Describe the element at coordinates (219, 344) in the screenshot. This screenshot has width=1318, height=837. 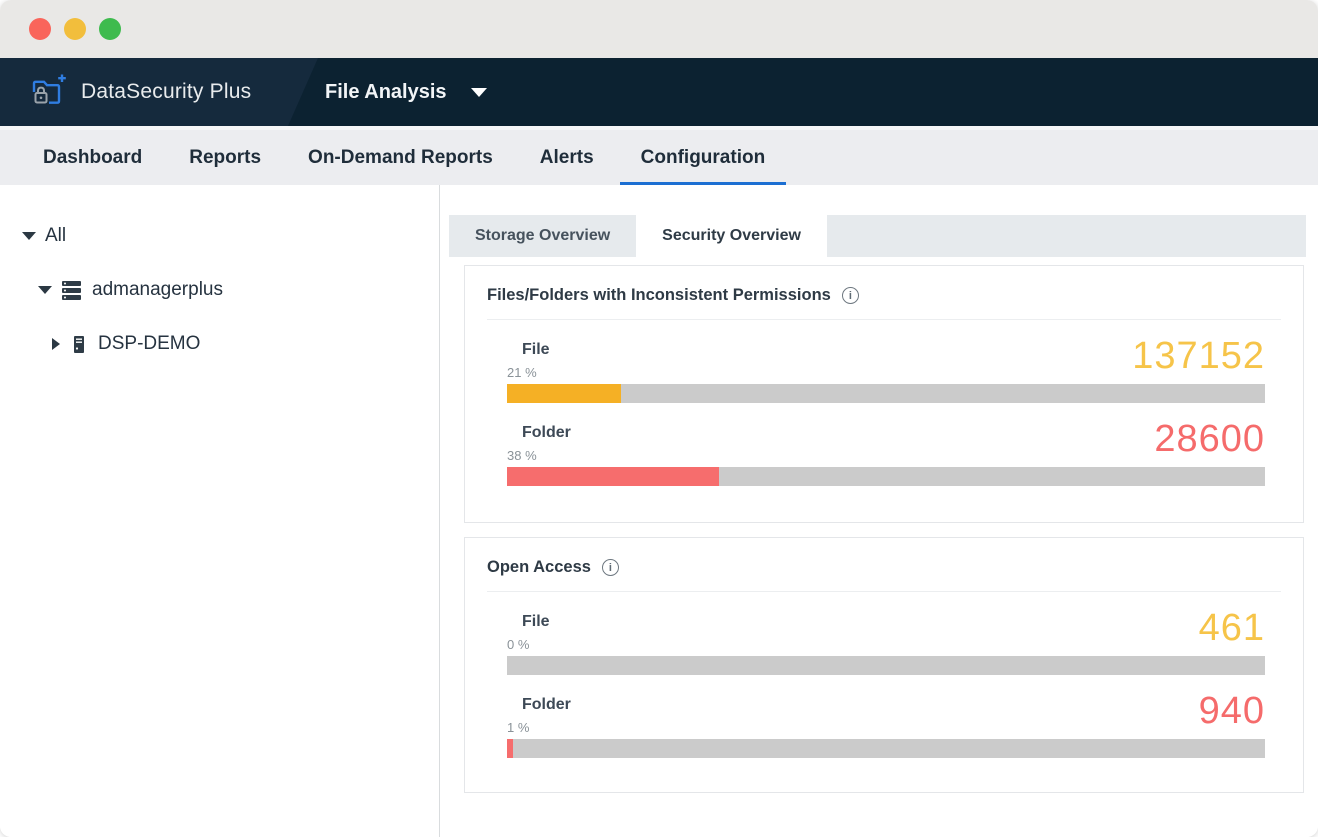
I see `tree-item-dsp-demo: DSP-DEMO` at that location.